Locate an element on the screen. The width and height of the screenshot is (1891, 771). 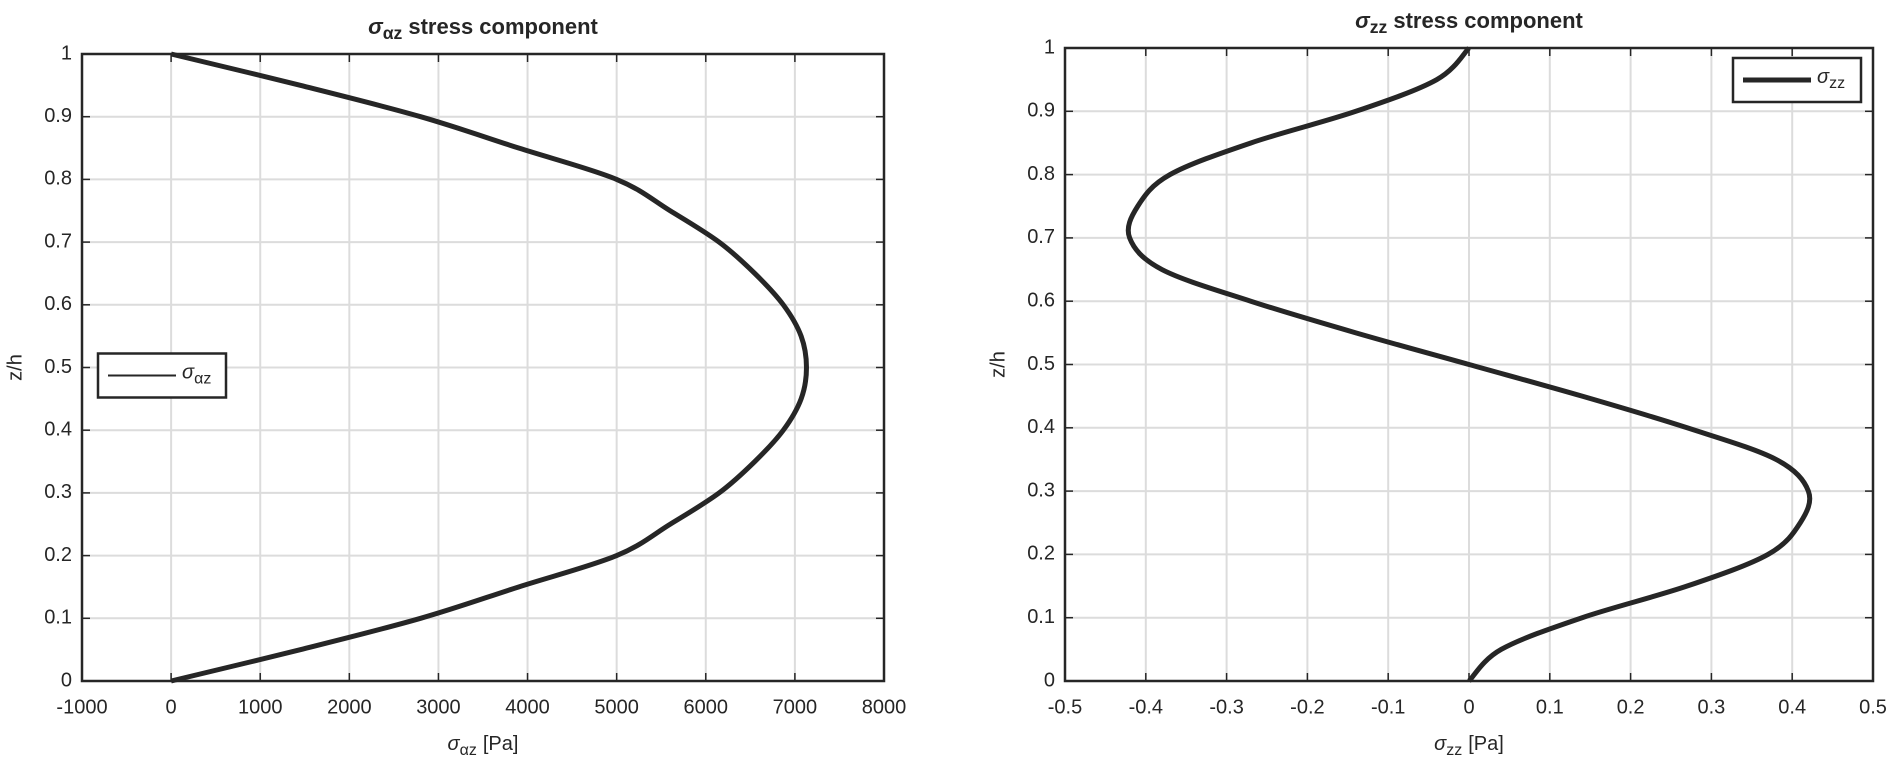
x-tick-label: 0.3 is located at coordinates (1711, 707).